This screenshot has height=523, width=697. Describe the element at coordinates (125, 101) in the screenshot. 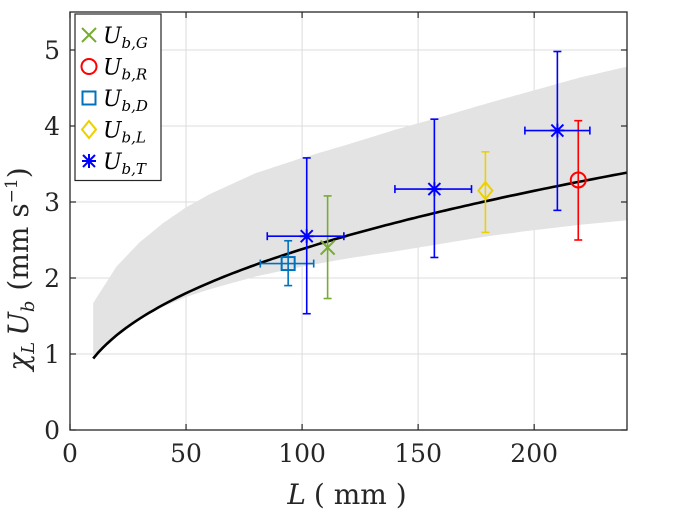

I see `legend-label: Ub,D` at that location.